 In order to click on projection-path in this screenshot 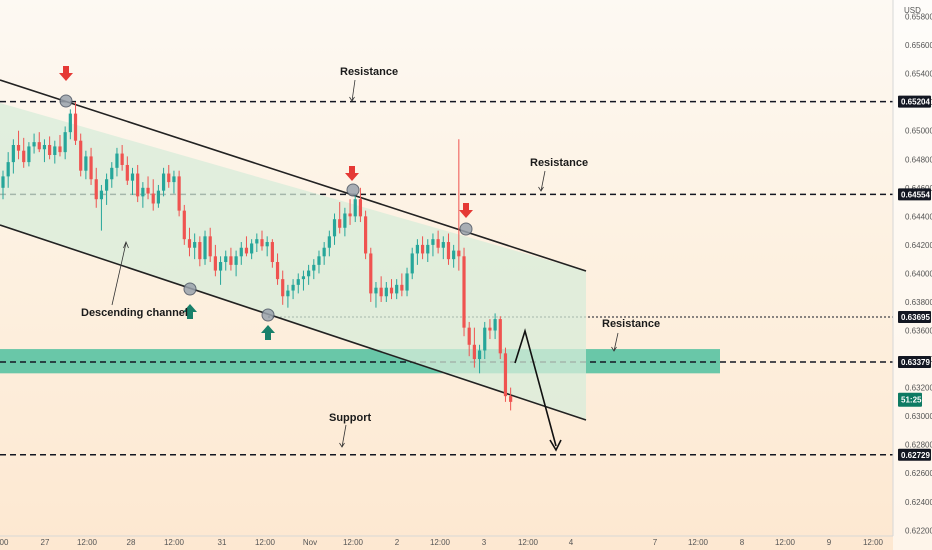, I will do `click(535, 387)`.